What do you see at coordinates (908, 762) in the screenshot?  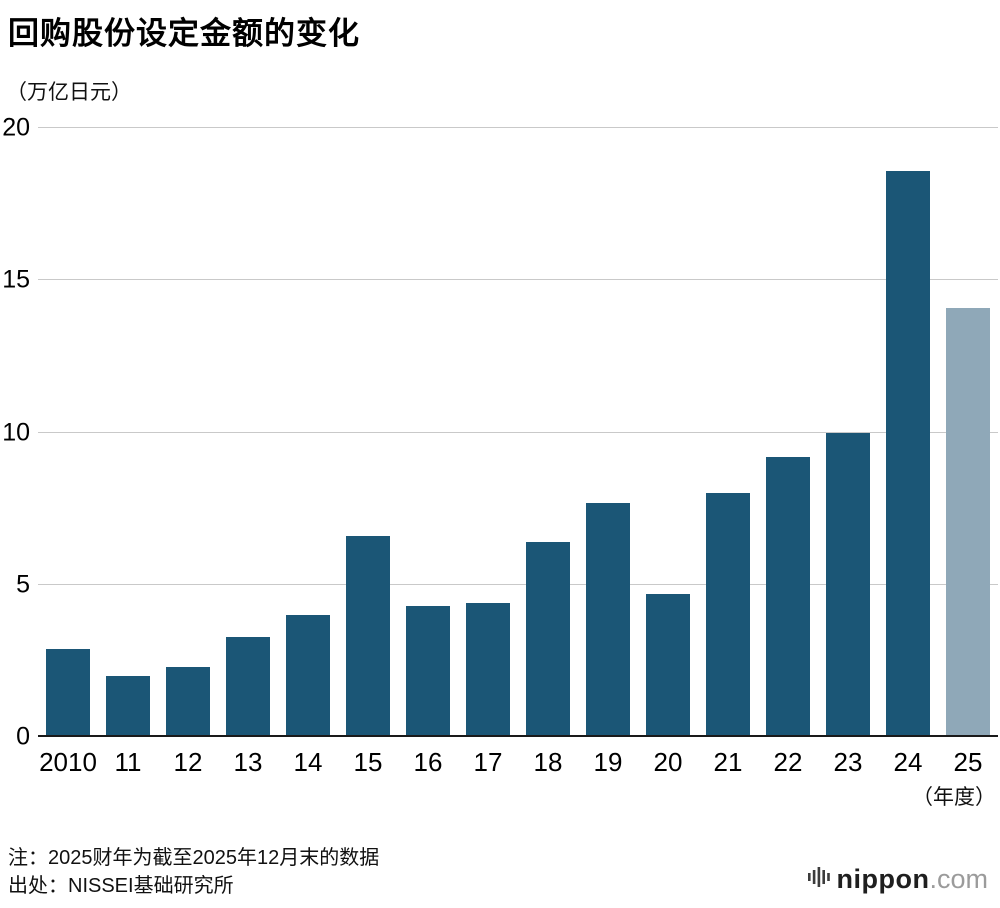 I see `x-tick-24: 24` at bounding box center [908, 762].